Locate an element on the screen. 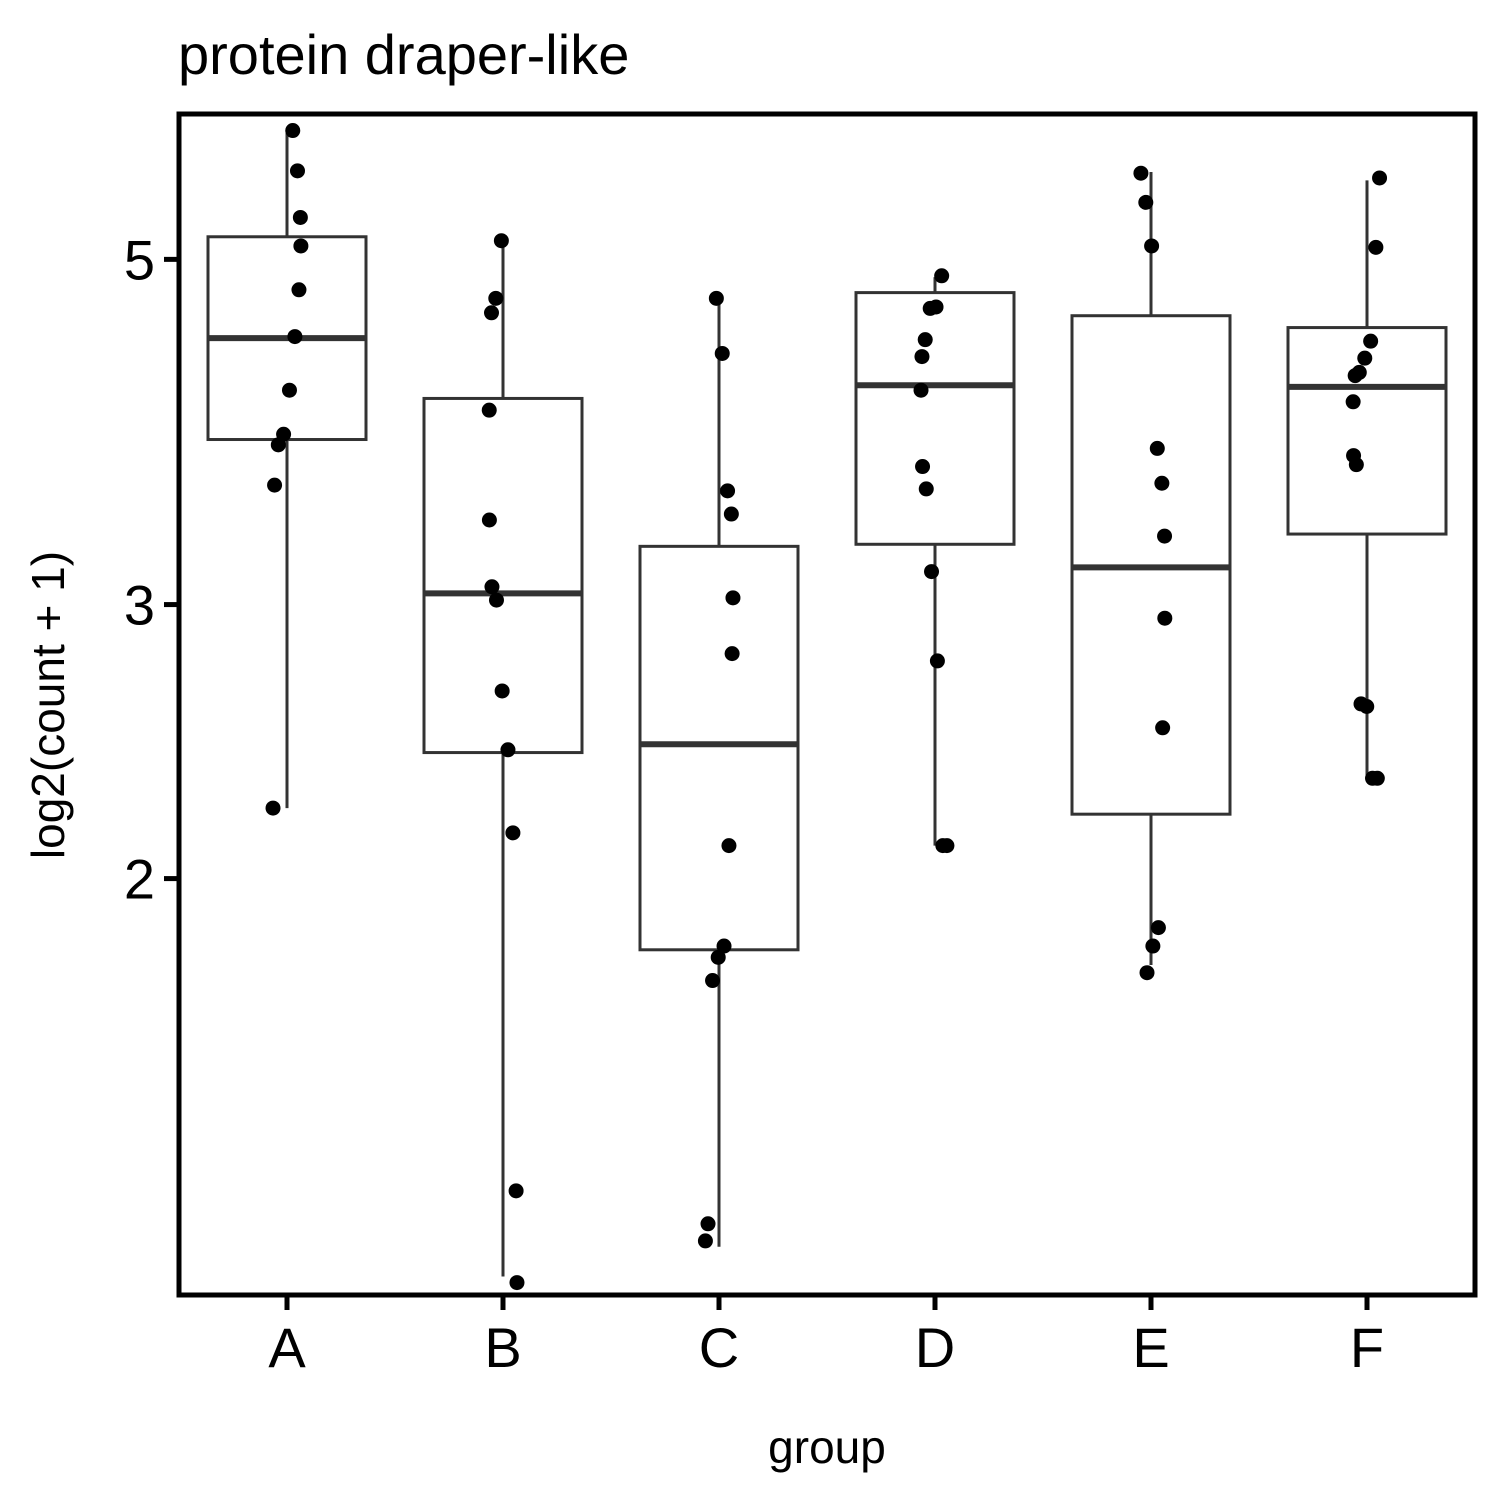 This screenshot has width=1500, height=1500. x-tick-label: F is located at coordinates (1367, 1347).